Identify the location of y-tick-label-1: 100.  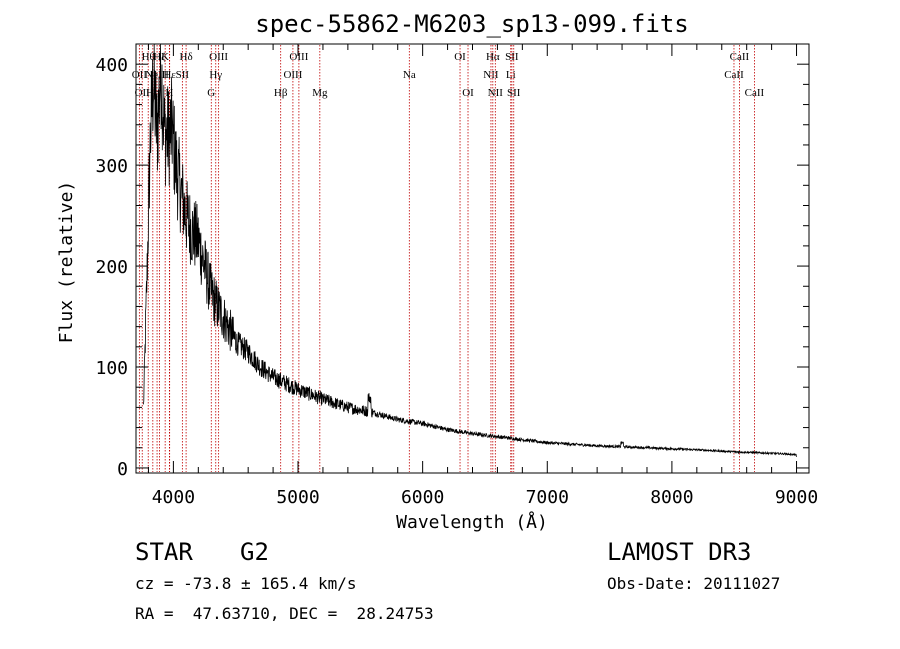
(111, 368).